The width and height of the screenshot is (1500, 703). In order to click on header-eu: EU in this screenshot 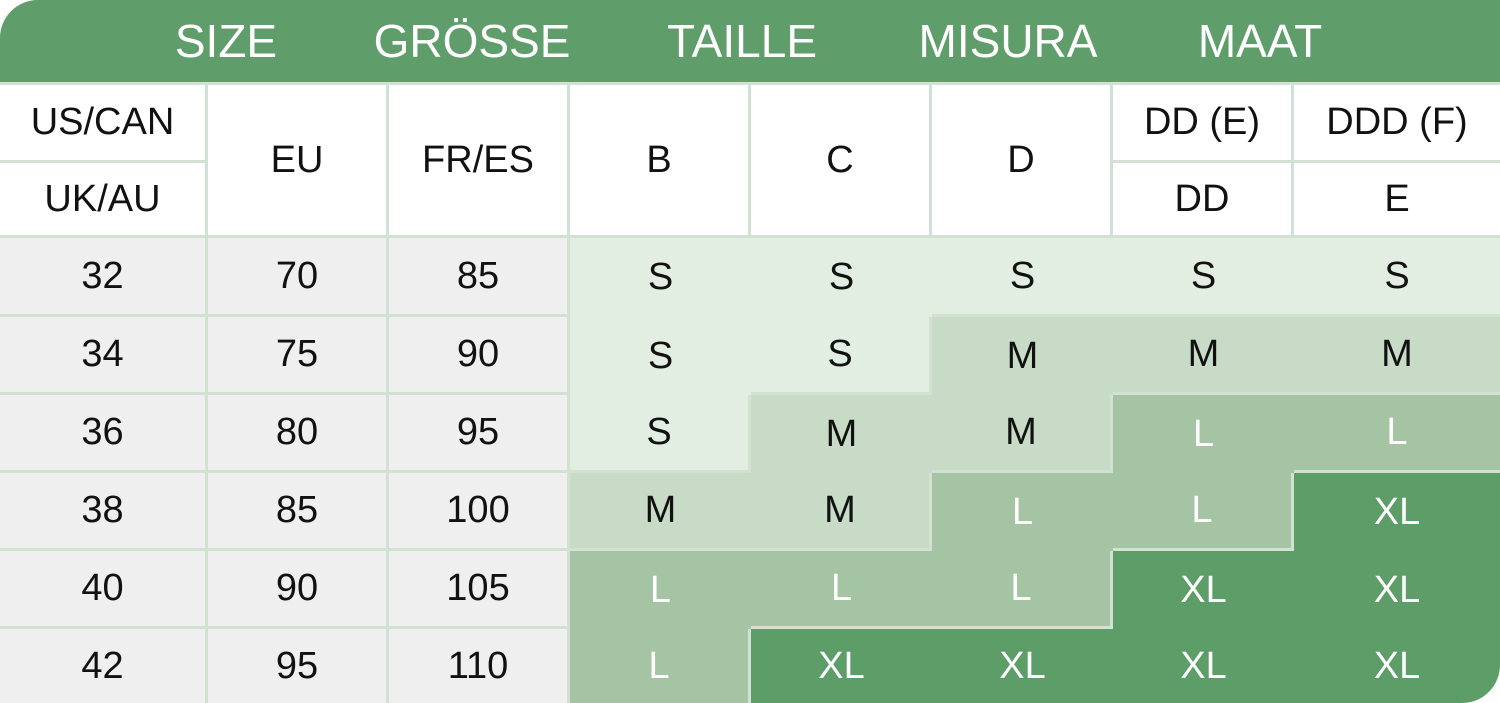, I will do `click(297, 160)`.